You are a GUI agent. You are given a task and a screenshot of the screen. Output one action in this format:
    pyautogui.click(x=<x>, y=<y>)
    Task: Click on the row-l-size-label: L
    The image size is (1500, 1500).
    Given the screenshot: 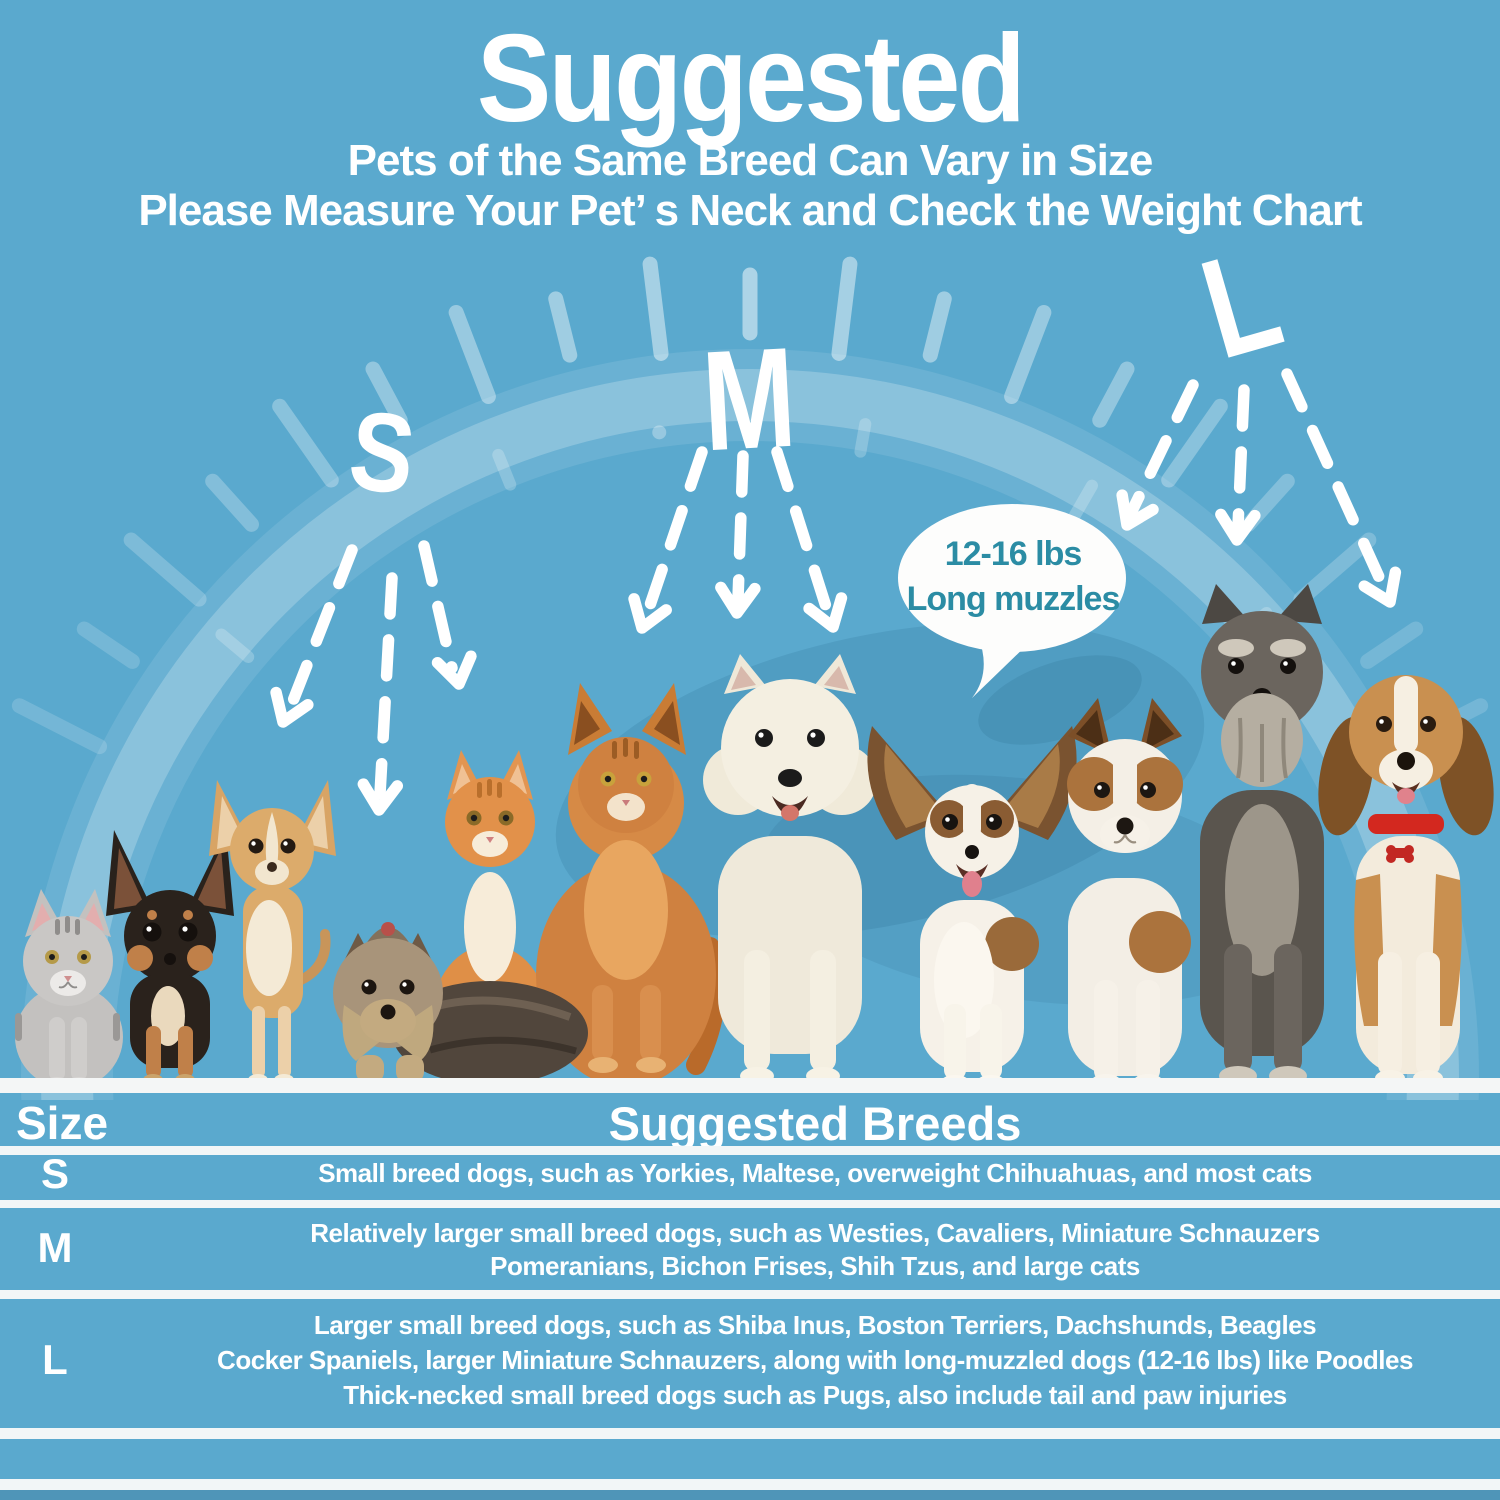 What is the action you would take?
    pyautogui.click(x=55, y=1359)
    